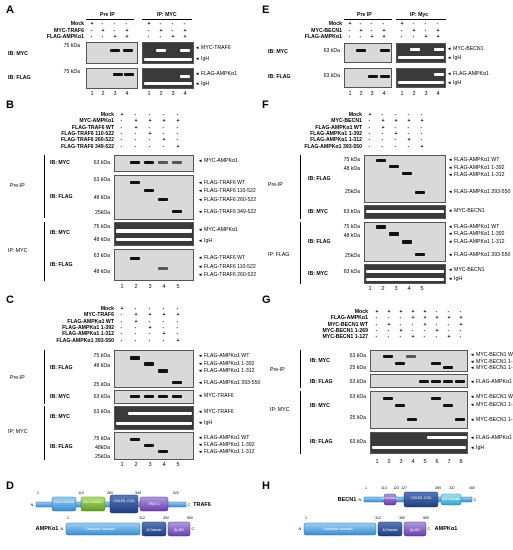  What do you see at coordinates (413, 462) in the screenshot?
I see `lane-number: 4` at bounding box center [413, 462].